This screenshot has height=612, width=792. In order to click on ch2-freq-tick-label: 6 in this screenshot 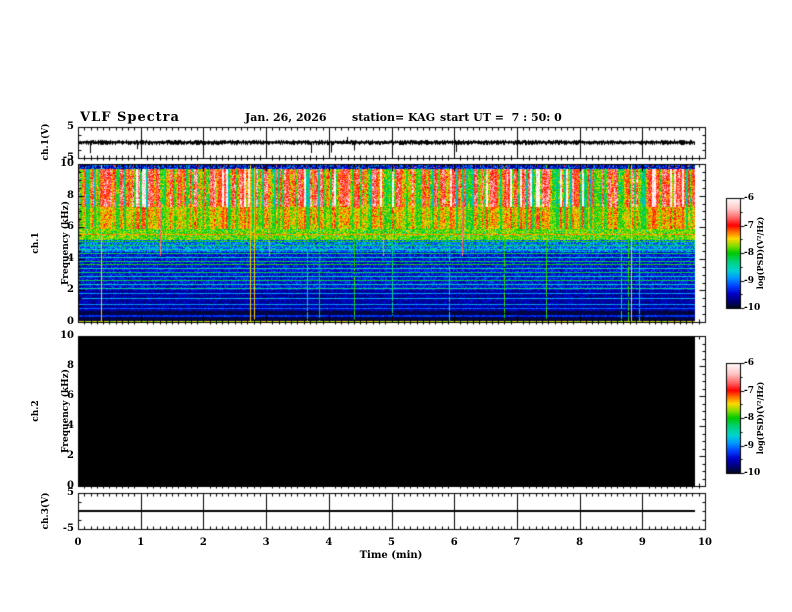, I will do `click(70, 395)`.